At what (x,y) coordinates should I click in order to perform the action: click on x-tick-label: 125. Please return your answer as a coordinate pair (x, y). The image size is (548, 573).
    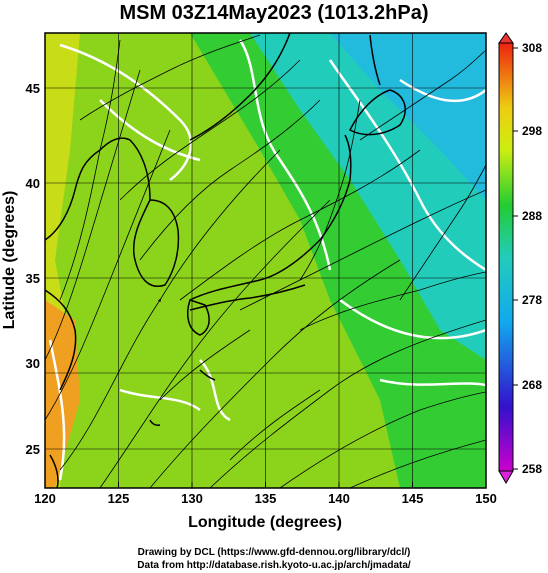
    Looking at the image, I should click on (119, 498).